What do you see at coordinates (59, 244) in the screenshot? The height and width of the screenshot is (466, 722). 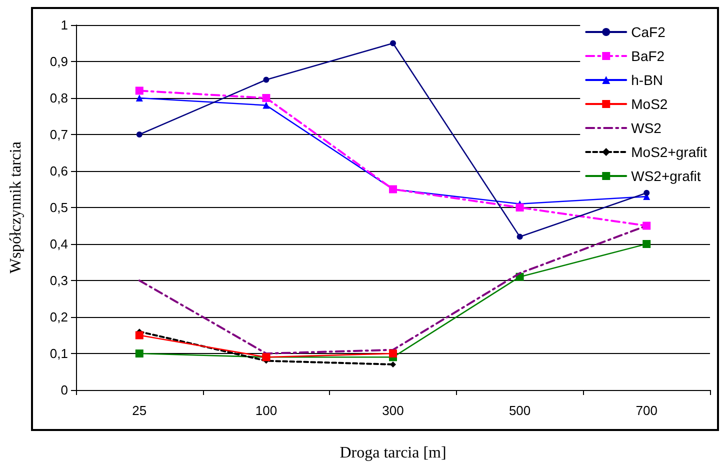 I see `y-tick-label: 0,4` at bounding box center [59, 244].